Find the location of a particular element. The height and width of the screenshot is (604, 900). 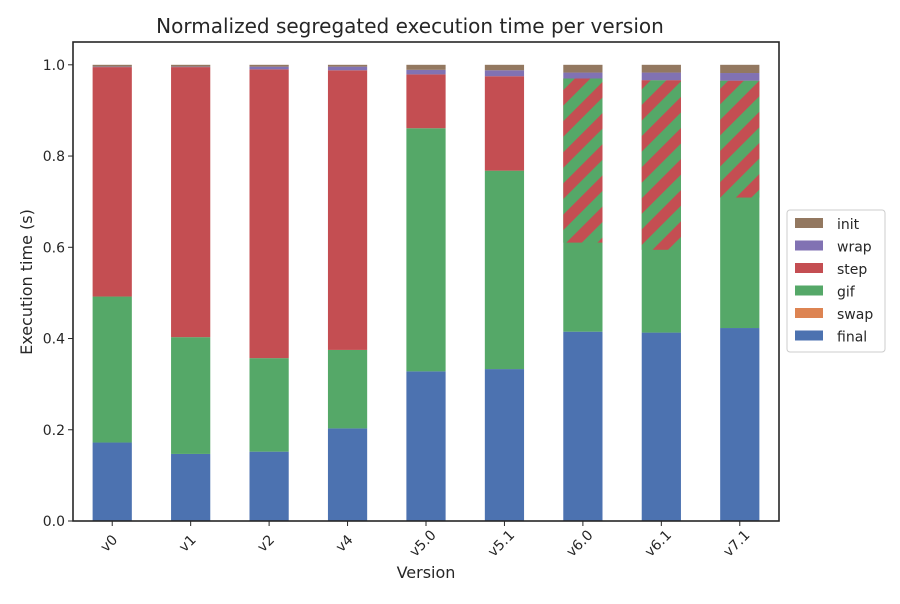

bar-wrap-v5.1 is located at coordinates (504, 73).